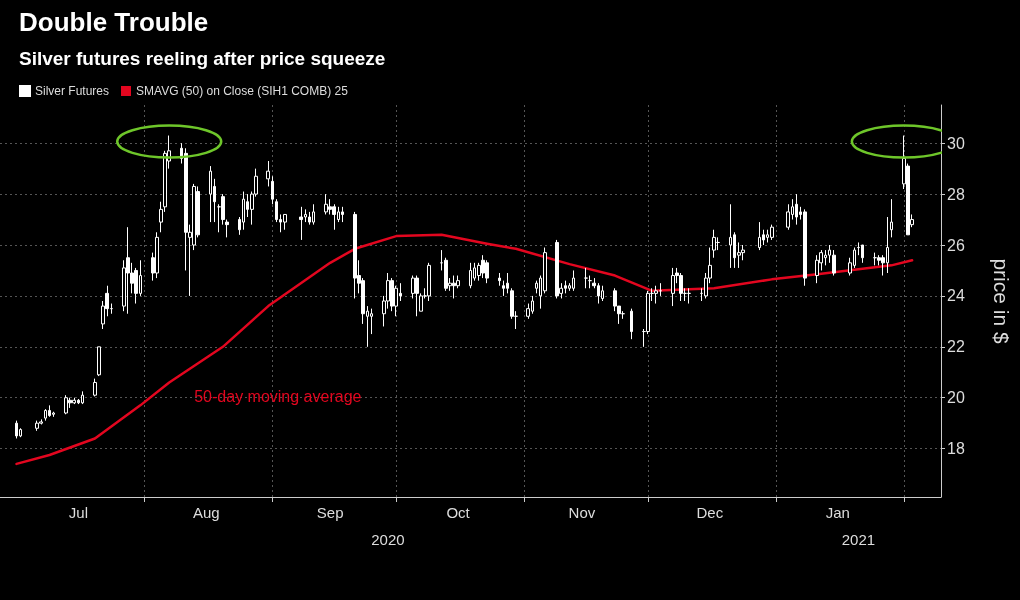  Describe the element at coordinates (956, 245) in the screenshot. I see `y-tick-label: 26` at that location.